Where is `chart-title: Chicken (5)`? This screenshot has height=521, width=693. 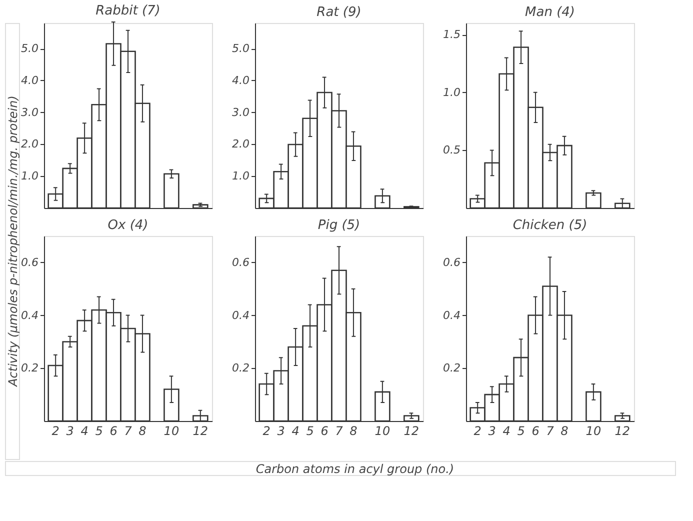 chart-title: Chicken (5) is located at coordinates (550, 225).